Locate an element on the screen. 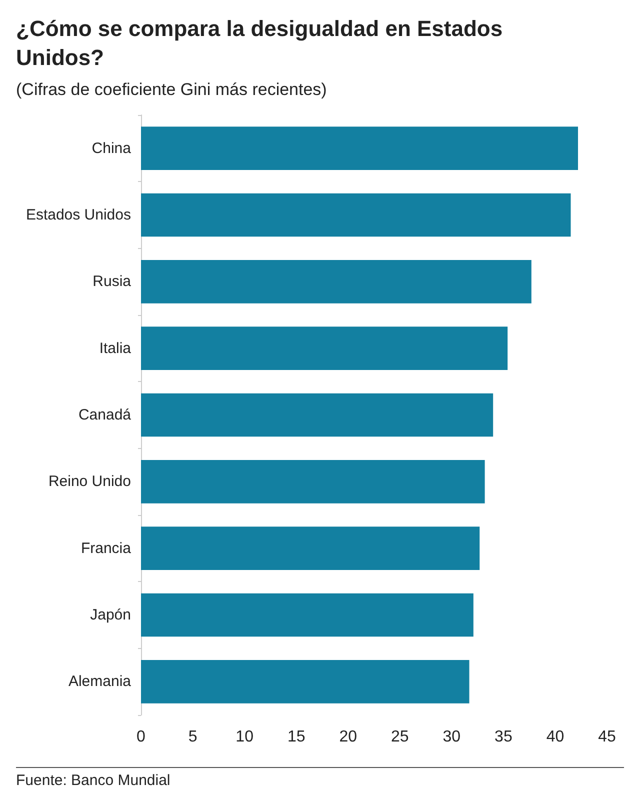  x-tick-label: 0 is located at coordinates (141, 737).